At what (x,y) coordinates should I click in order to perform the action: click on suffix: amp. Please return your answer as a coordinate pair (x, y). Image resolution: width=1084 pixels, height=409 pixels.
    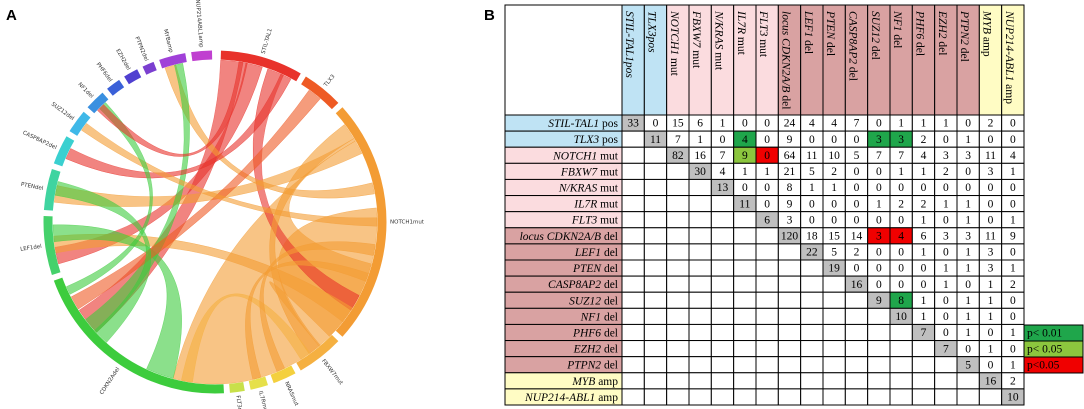
    Looking at the image, I should click on (1009, 94).